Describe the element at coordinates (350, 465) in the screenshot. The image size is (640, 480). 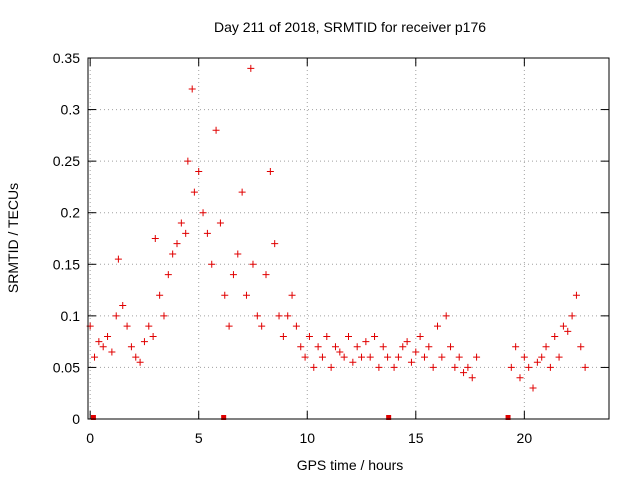
I see `x-axis-label: GPS time / hours` at that location.